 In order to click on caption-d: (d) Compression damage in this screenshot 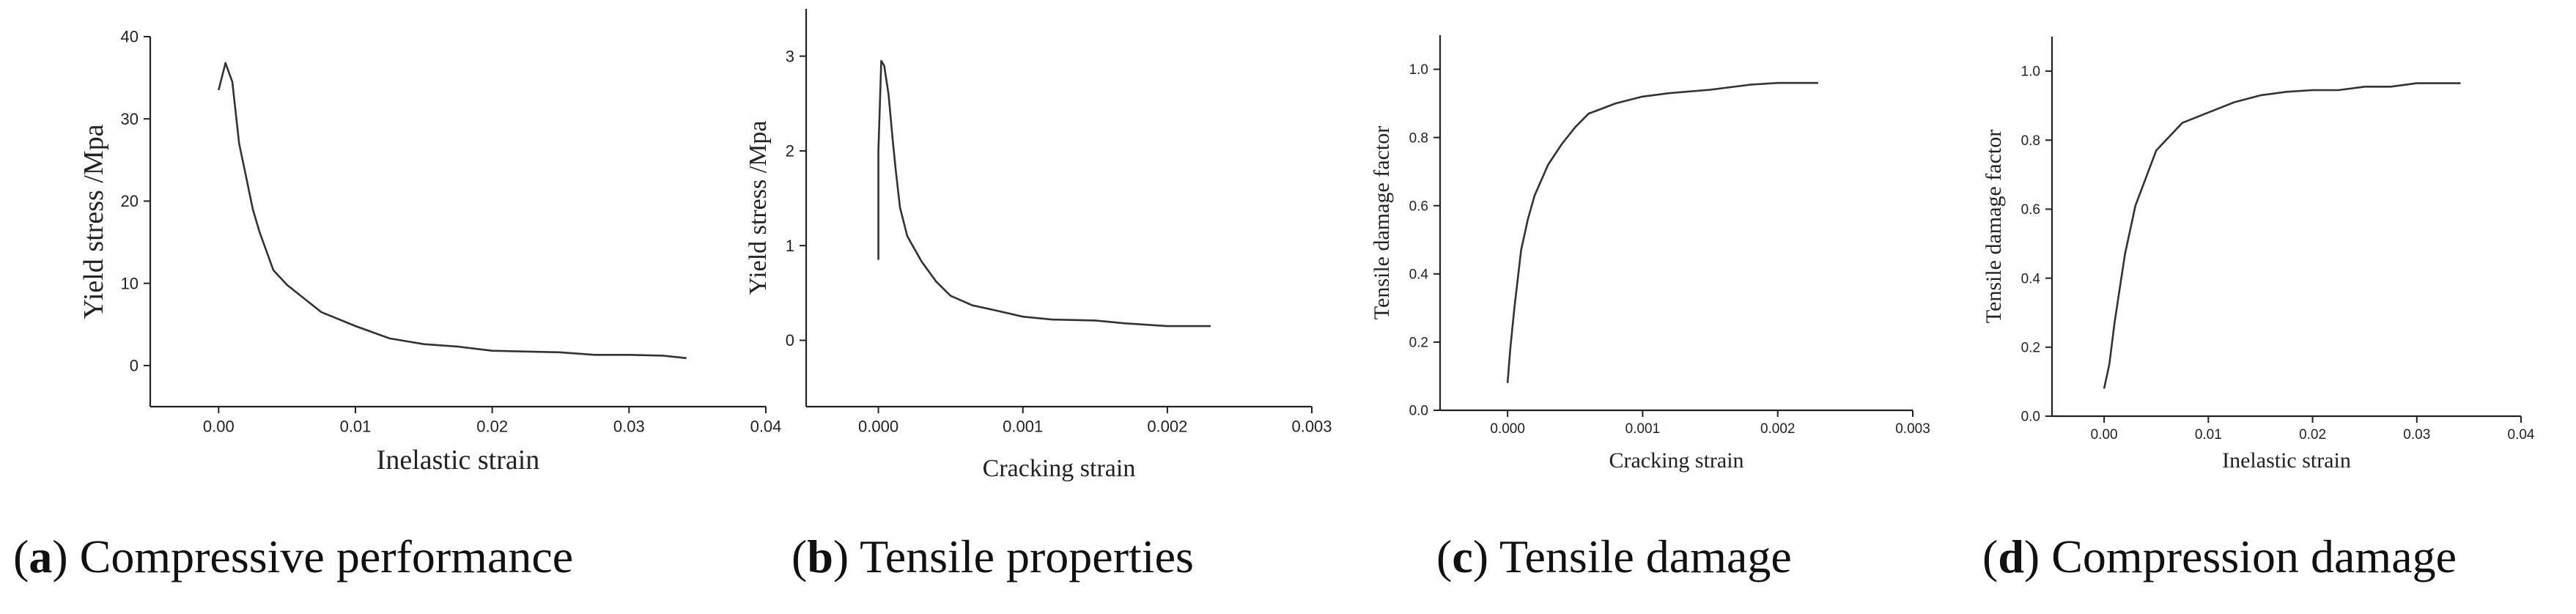, I will do `click(2219, 556)`.